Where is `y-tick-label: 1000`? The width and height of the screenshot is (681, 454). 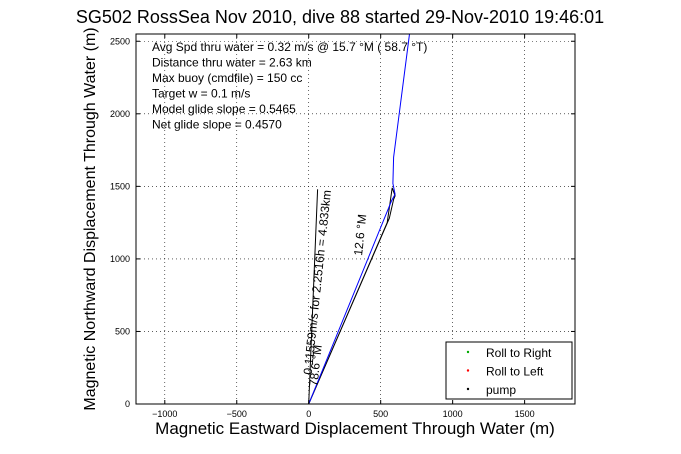 y-tick-label: 1000 is located at coordinates (120, 259).